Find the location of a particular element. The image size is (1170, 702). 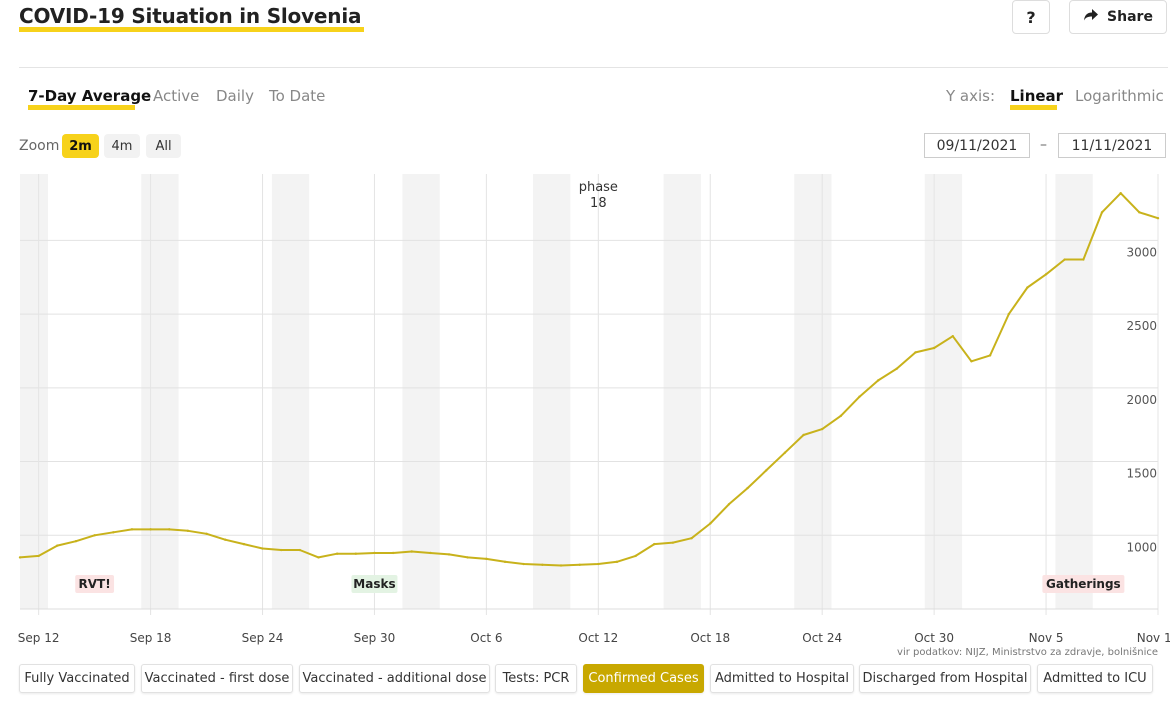

phase-annotation: phase is located at coordinates (598, 187).